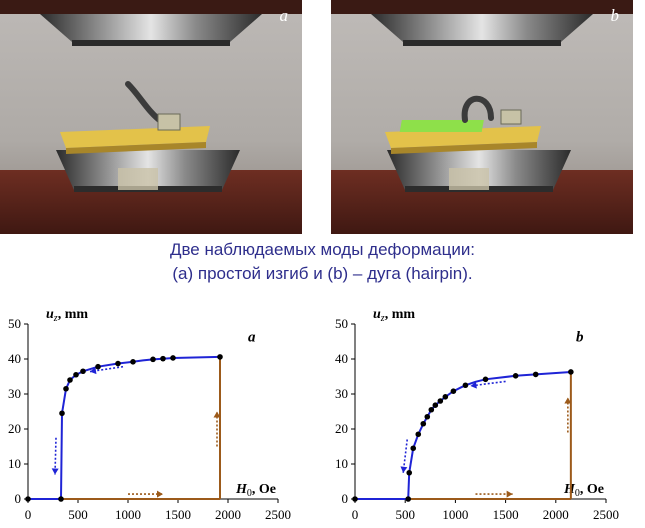  What do you see at coordinates (322, 249) in the screenshot?
I see `caption-line-1: Две наблюдаемых моды деформации:` at bounding box center [322, 249].